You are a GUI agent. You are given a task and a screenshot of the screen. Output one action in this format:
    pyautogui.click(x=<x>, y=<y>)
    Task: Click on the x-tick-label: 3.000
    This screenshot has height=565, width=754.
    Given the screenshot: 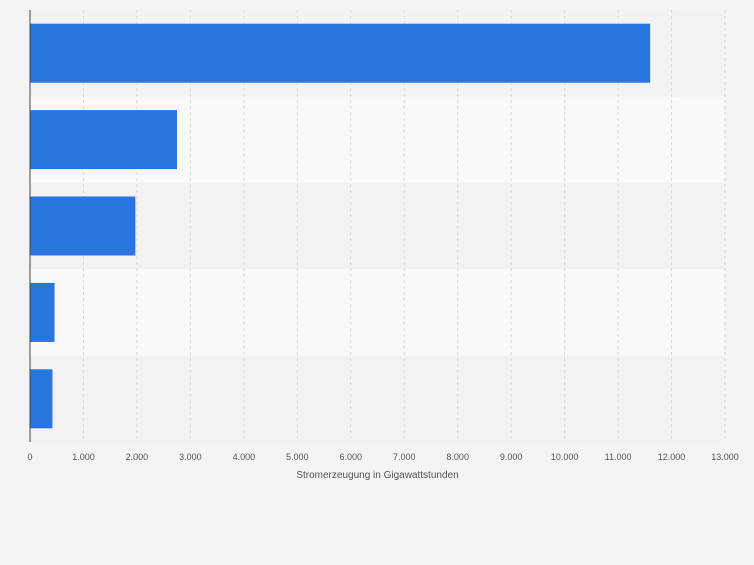 What is the action you would take?
    pyautogui.click(x=190, y=457)
    